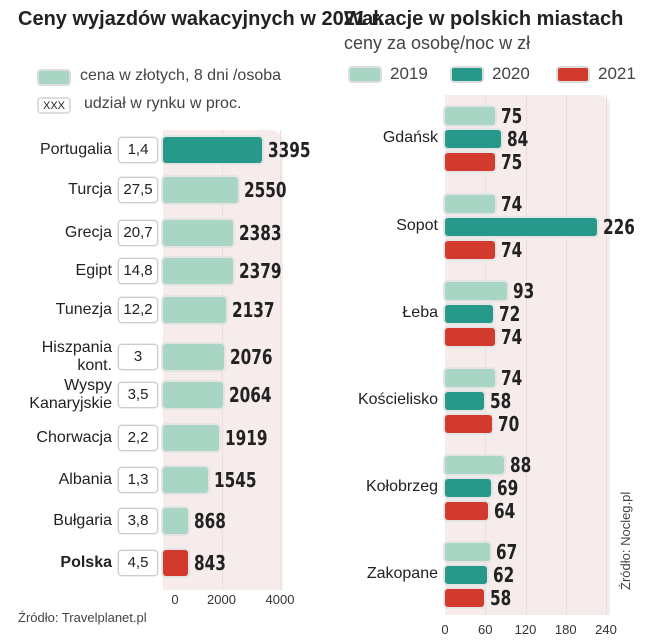 The image size is (654, 640). I want to click on right-source: Źródło: Nocleg.pl, so click(625, 540).